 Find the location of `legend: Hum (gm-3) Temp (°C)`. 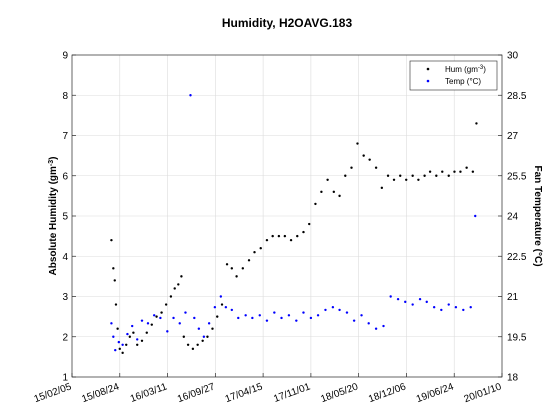

legend: Hum (gm-3) Temp (°C) is located at coordinates (453, 75).